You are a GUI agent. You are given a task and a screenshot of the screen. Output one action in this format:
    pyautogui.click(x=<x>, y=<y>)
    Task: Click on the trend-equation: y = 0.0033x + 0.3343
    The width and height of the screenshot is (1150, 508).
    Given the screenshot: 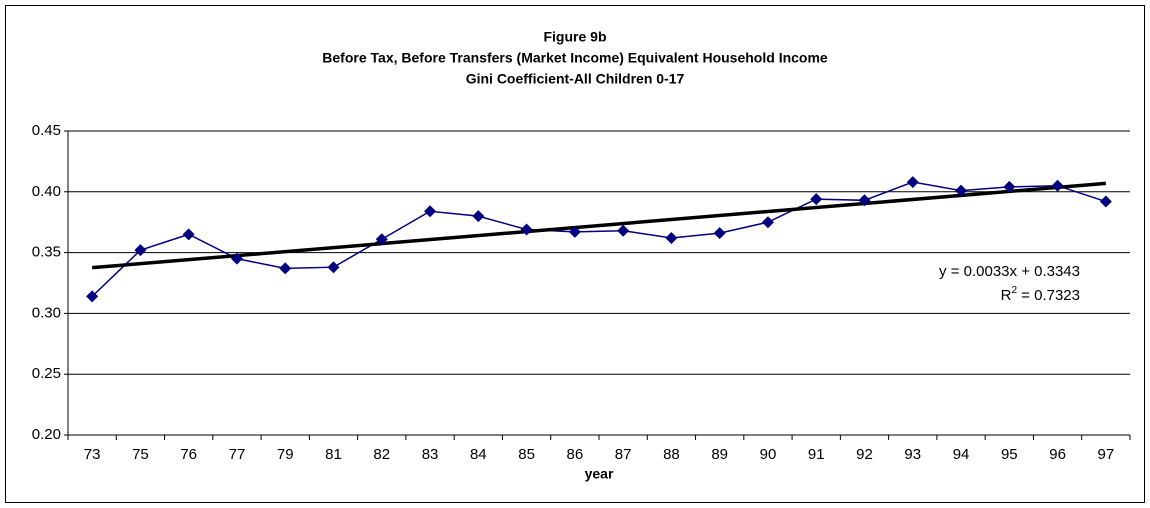 What is the action you would take?
    pyautogui.click(x=1009, y=271)
    